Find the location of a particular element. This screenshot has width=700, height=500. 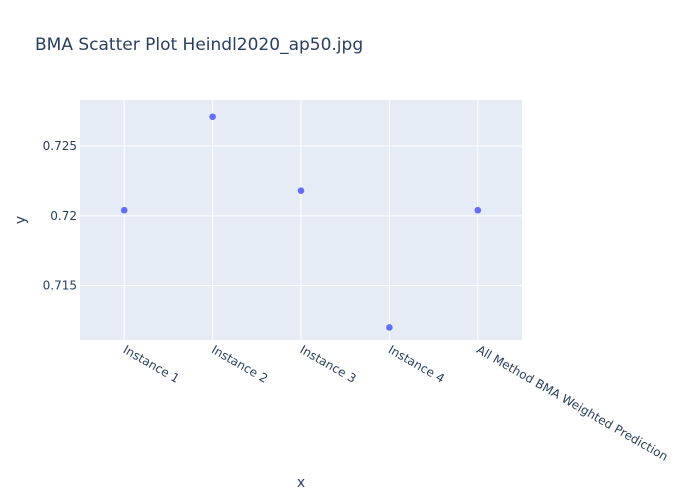

y-tick-label: 0.72 is located at coordinates (63, 216).